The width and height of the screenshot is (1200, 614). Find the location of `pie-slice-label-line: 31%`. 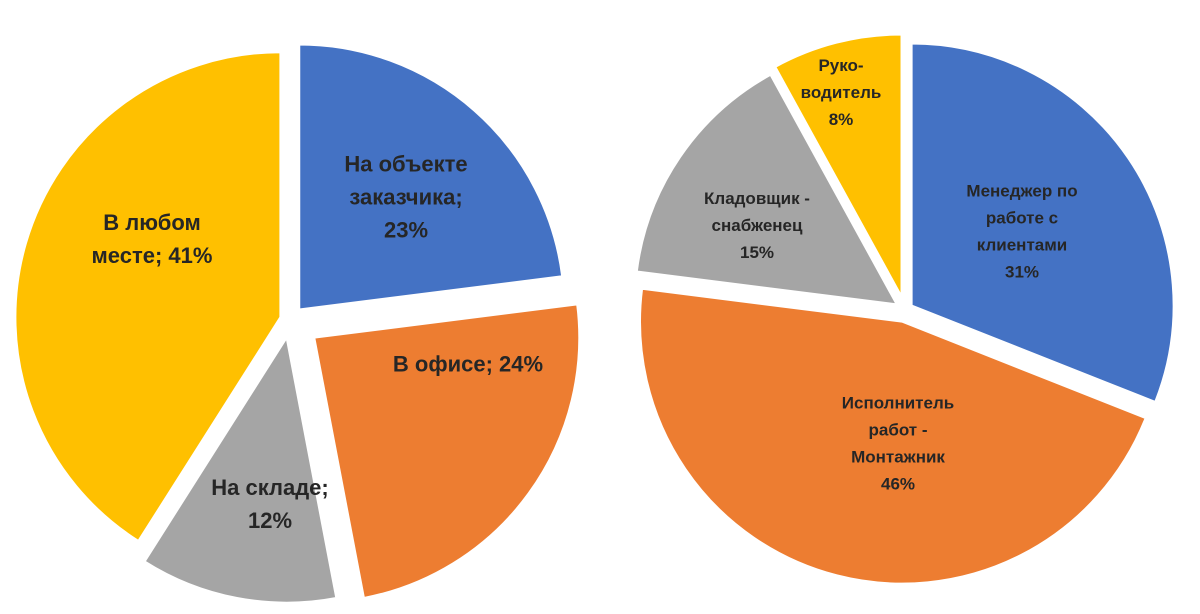

pie-slice-label-line: 31% is located at coordinates (1022, 271).